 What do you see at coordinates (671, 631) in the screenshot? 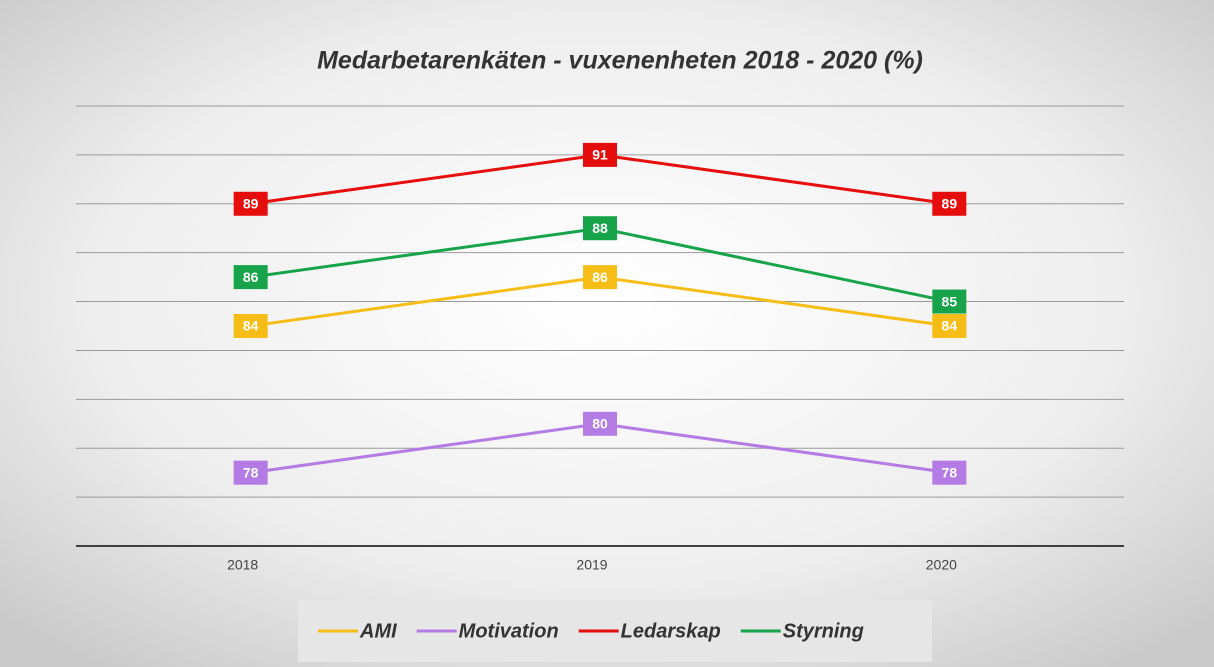
I see `legend-label: Ledarskap` at bounding box center [671, 631].